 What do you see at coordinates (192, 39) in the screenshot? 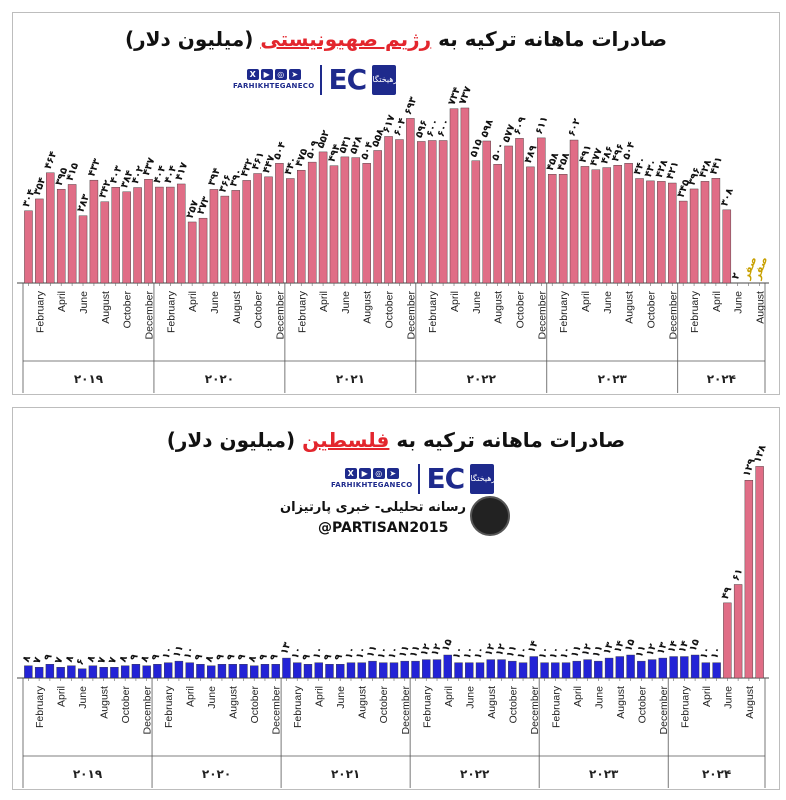
I see `title-suffix: (میلیون دلار)` at bounding box center [192, 39].